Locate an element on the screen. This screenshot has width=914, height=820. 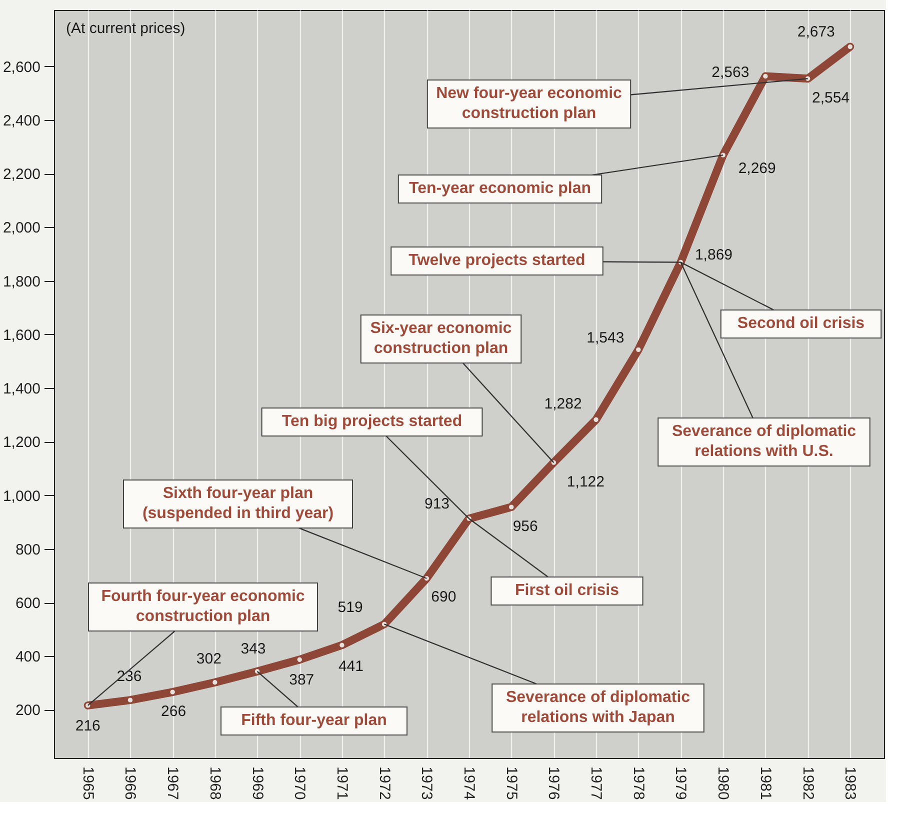
x-tick-label: 1977 is located at coordinates (596, 783).